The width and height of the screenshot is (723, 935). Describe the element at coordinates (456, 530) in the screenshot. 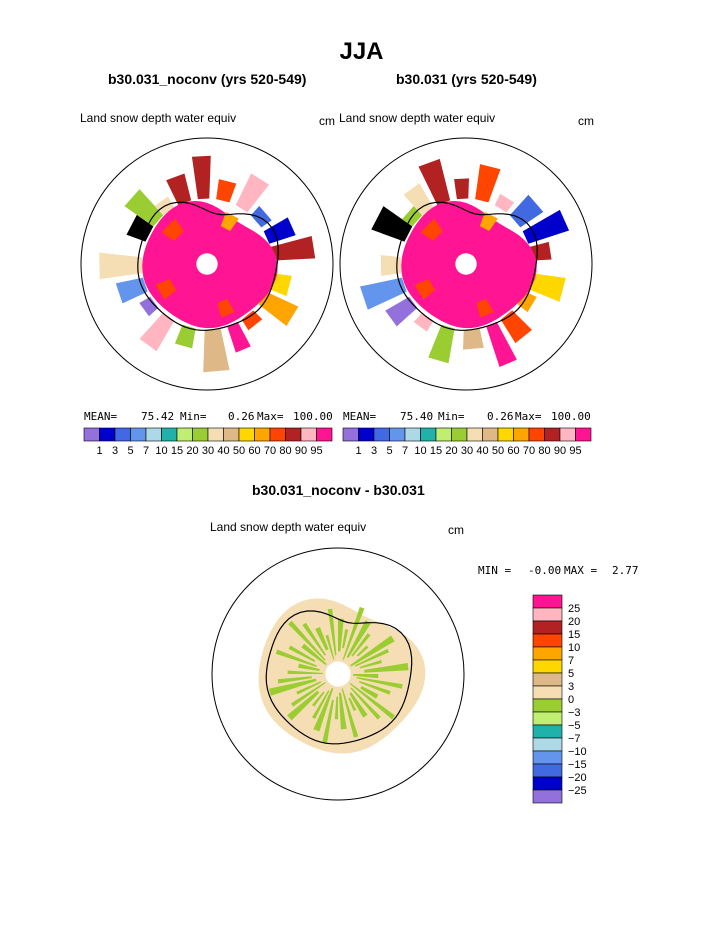

I see `panel3-units: cm` at that location.